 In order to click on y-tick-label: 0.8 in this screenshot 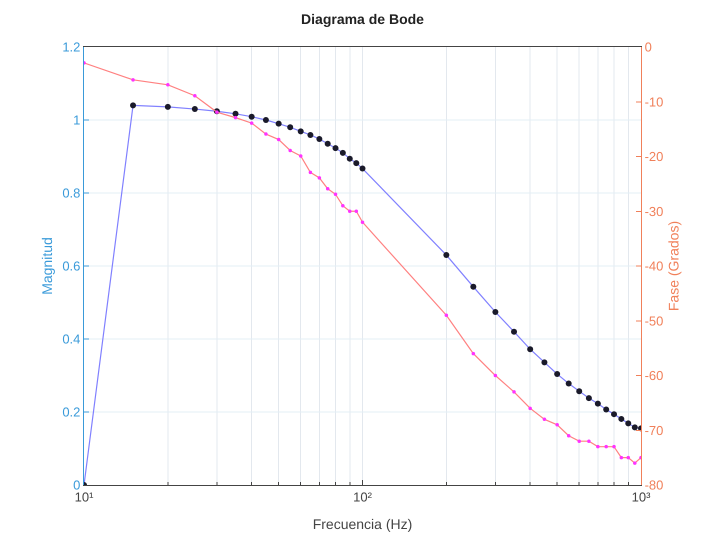, I will do `click(71, 193)`.